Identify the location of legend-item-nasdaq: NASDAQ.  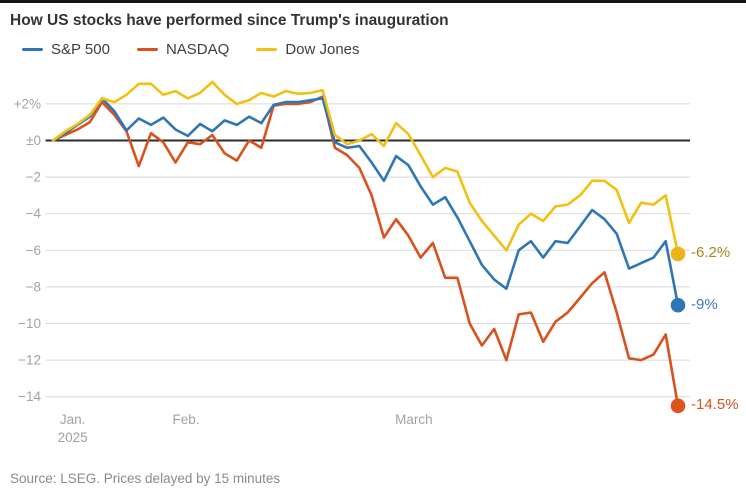
(183, 49).